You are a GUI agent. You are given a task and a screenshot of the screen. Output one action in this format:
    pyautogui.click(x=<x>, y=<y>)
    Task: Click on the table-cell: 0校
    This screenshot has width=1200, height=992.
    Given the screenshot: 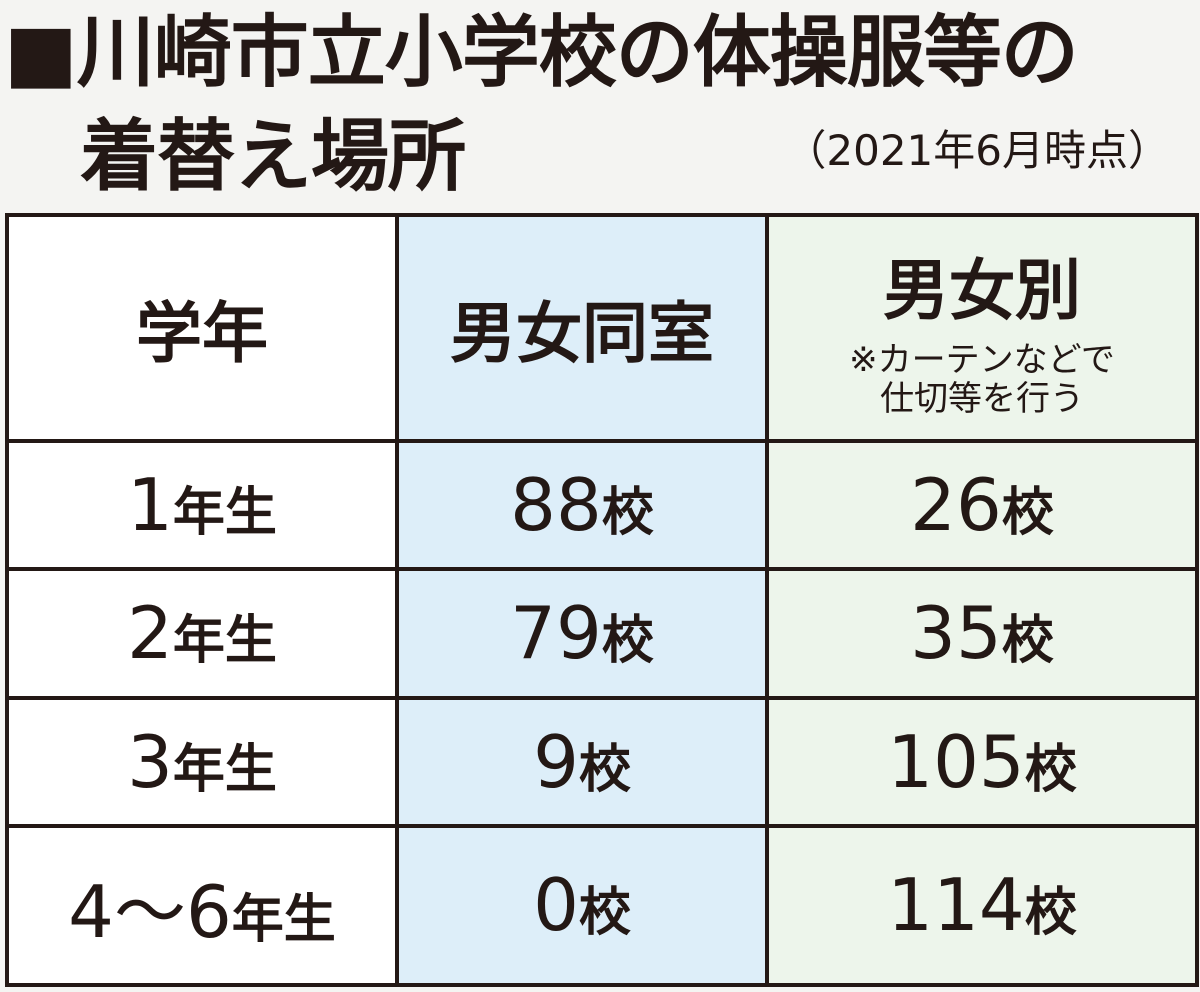 What is the action you would take?
    pyautogui.click(x=582, y=905)
    